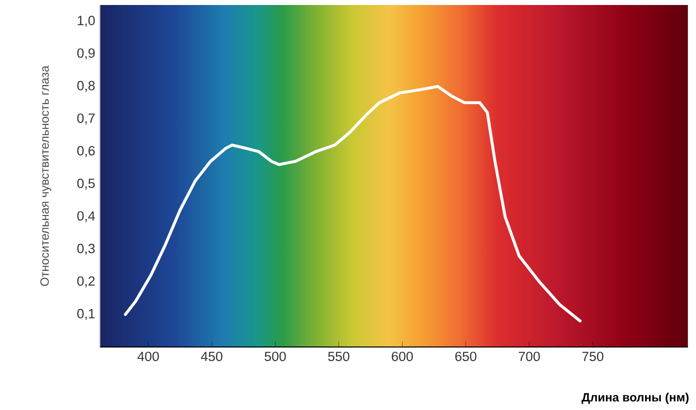 This screenshot has width=696, height=410. Describe the element at coordinates (211, 357) in the screenshot. I see `x-tick-label: 450` at that location.